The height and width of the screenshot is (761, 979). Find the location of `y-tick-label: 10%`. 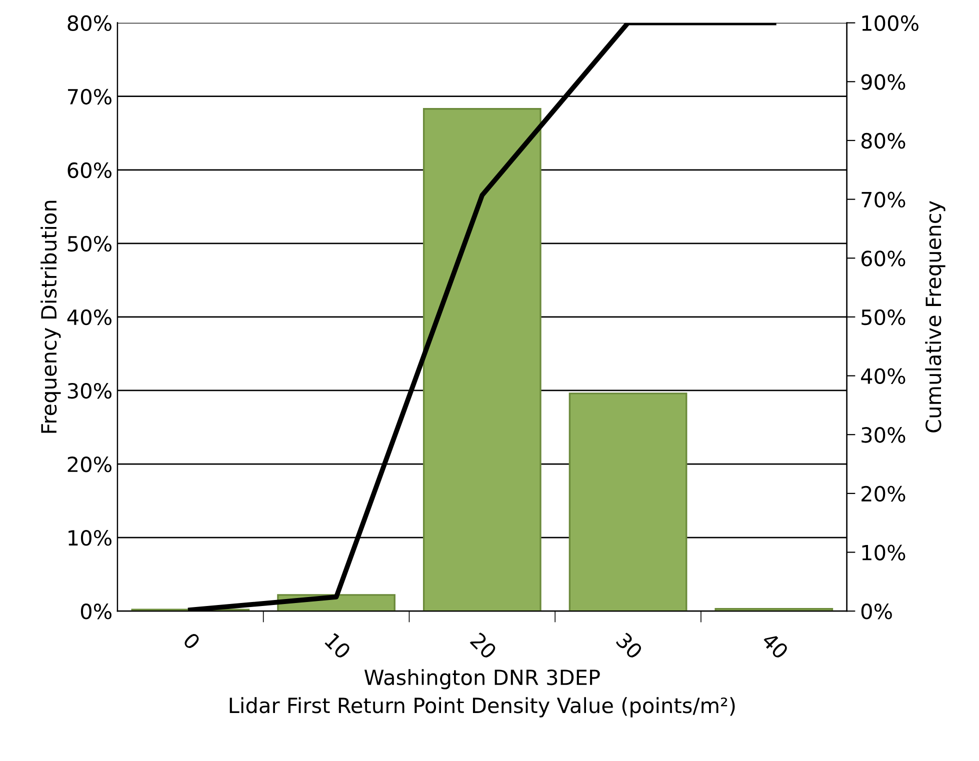

y-tick-label: 10% is located at coordinates (90, 538).